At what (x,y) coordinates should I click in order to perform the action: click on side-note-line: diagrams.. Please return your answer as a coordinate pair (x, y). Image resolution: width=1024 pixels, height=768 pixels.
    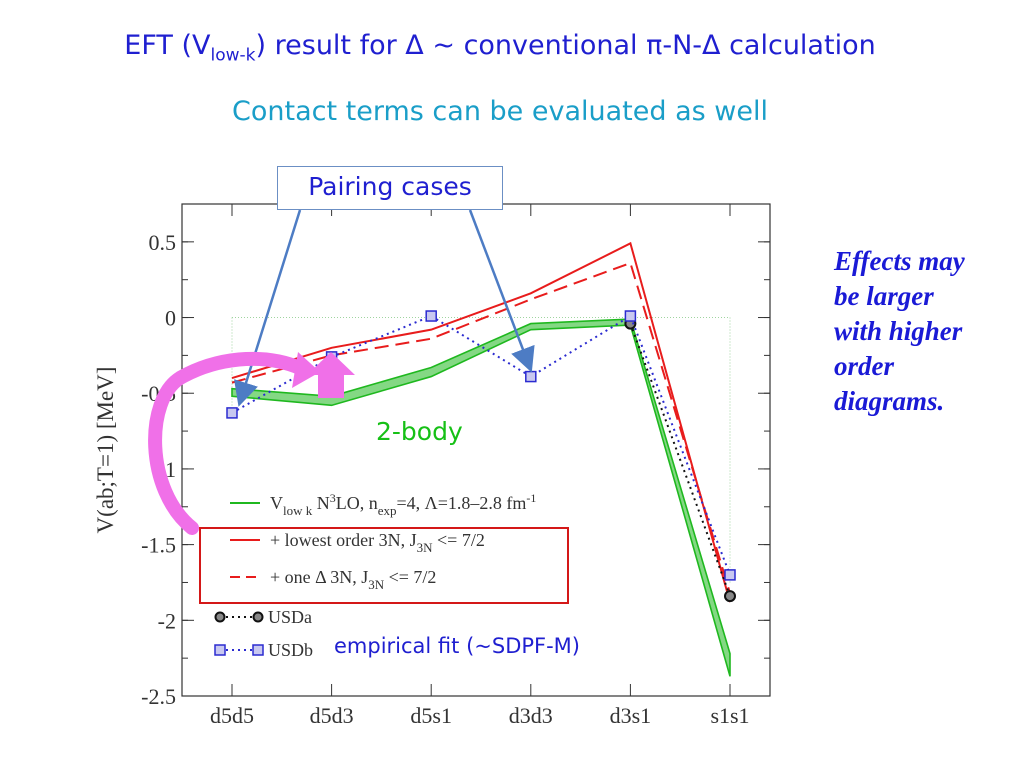
    Looking at the image, I should click on (889, 401).